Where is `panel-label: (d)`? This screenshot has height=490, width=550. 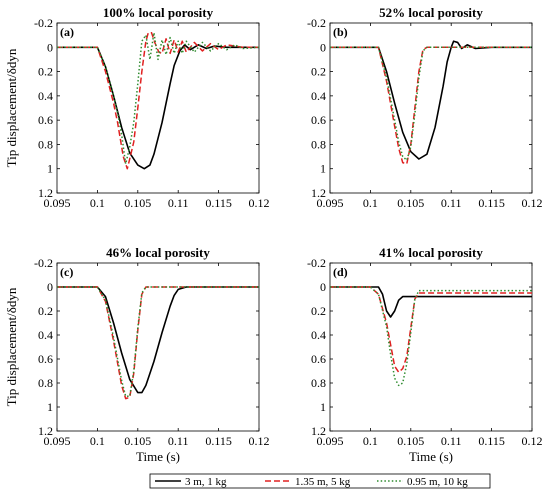 panel-label: (d) is located at coordinates (340, 272).